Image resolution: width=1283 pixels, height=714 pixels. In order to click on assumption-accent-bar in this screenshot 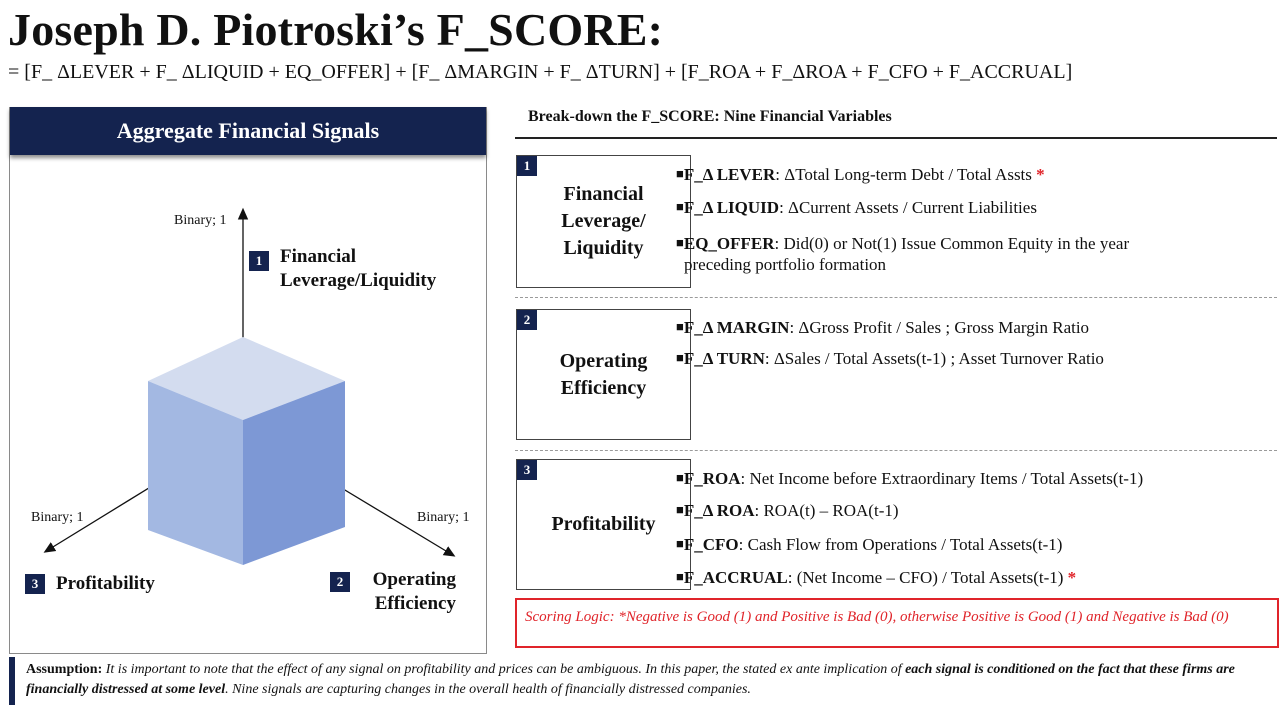, I will do `click(12, 681)`.